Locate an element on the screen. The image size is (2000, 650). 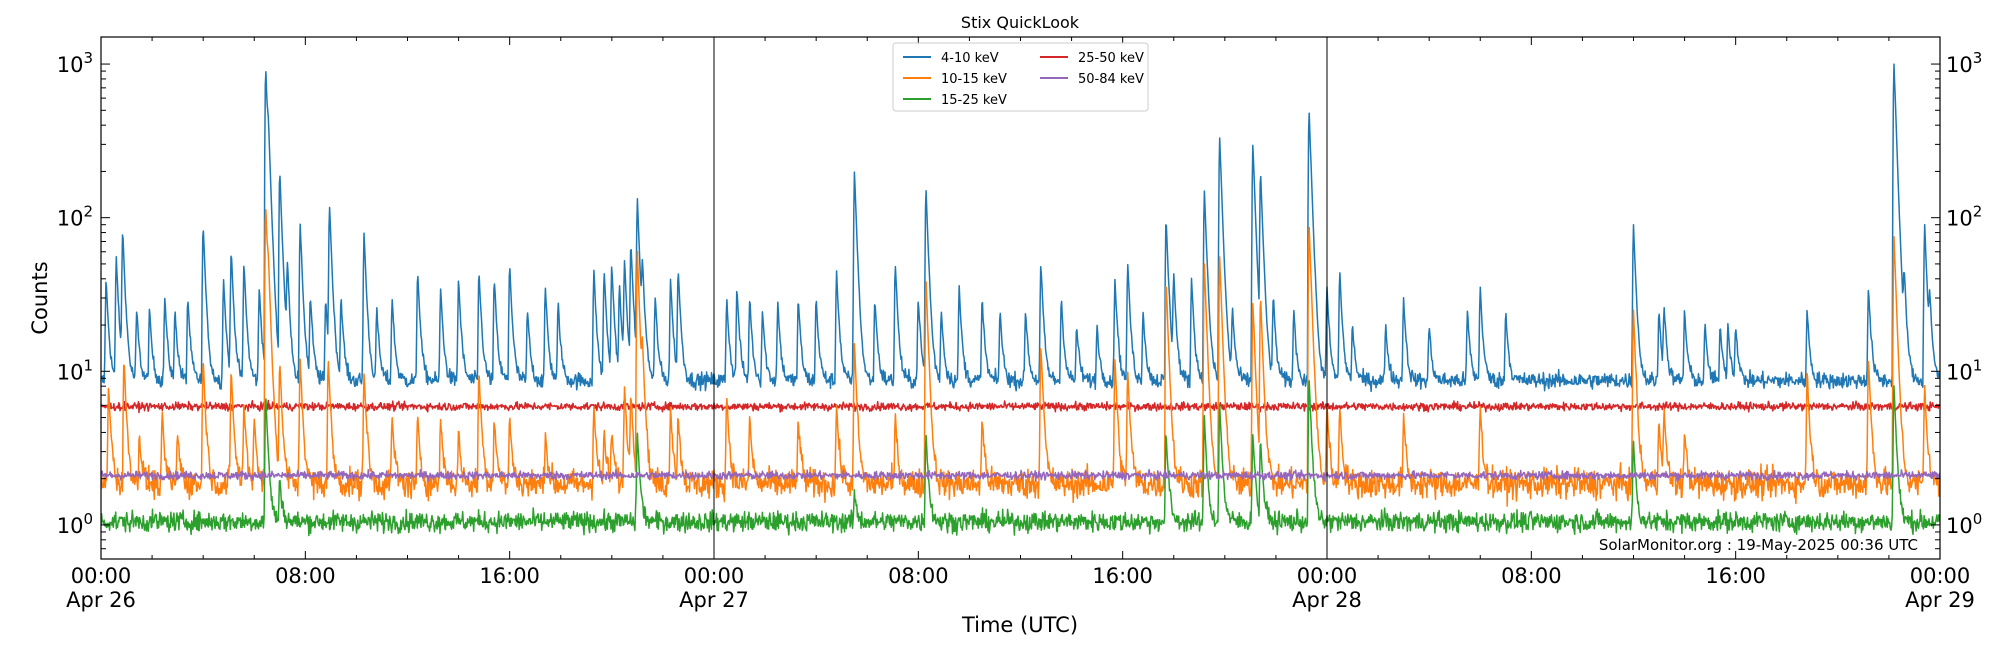
legend-label: 10-15 keV is located at coordinates (974, 79).